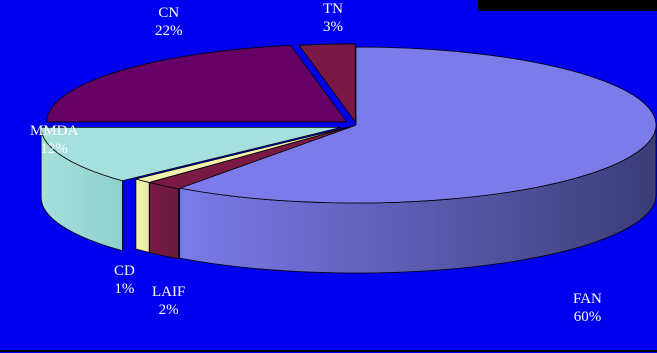 Image resolution: width=657 pixels, height=353 pixels. I want to click on slice-percent: 1%, so click(124, 289).